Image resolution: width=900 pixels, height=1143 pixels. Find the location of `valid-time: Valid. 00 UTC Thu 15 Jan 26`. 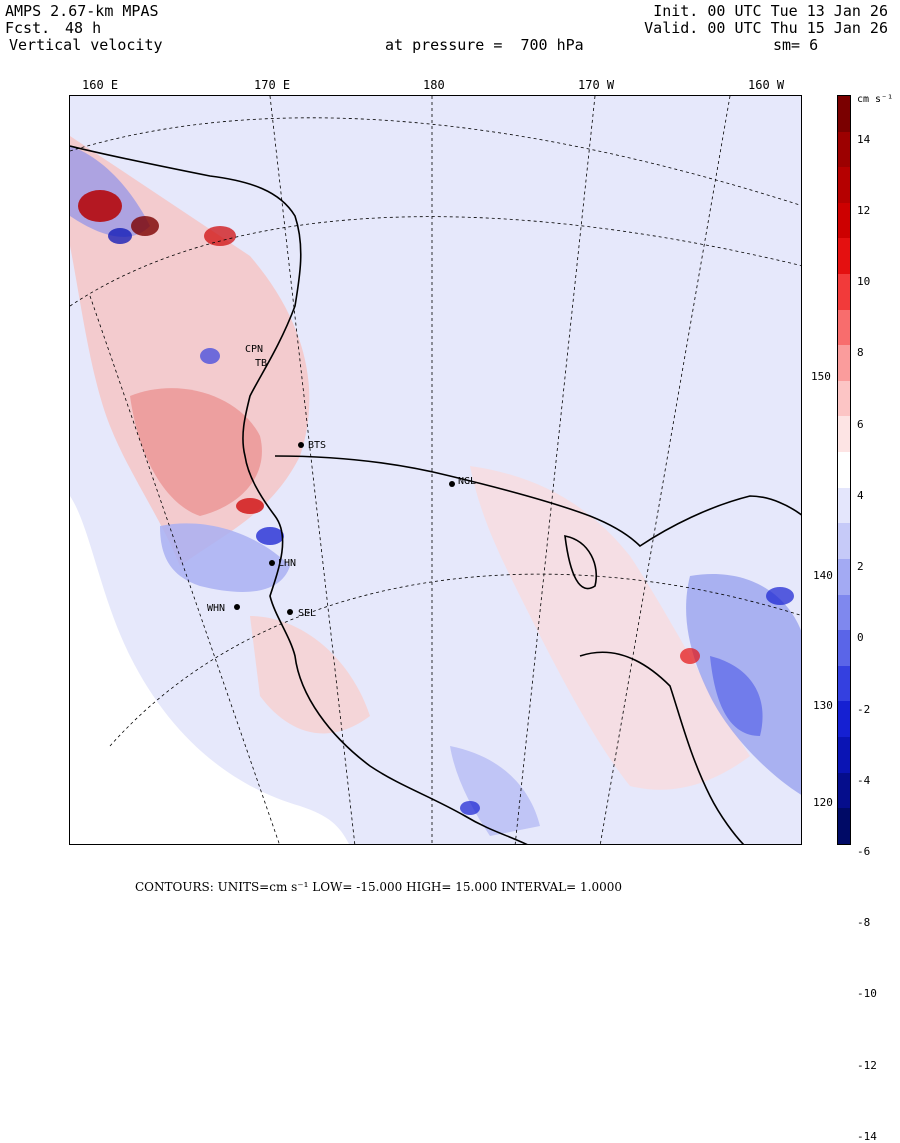

valid-time: Valid. 00 UTC Thu 15 Jan 26 is located at coordinates (766, 28).